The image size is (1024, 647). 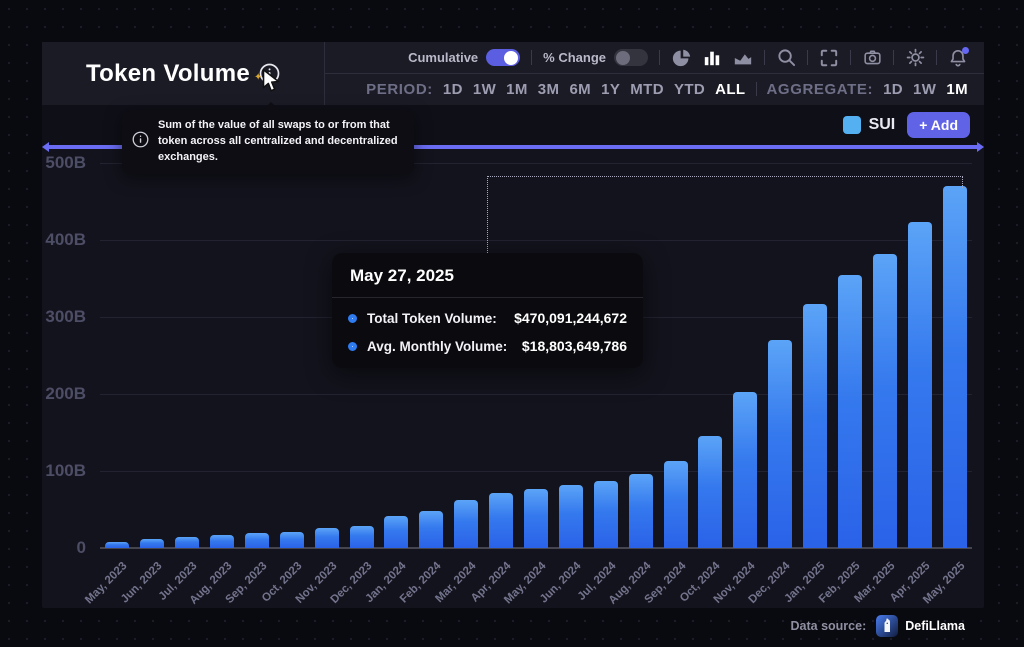 What do you see at coordinates (829, 58) in the screenshot?
I see `fullscreen-icon` at bounding box center [829, 58].